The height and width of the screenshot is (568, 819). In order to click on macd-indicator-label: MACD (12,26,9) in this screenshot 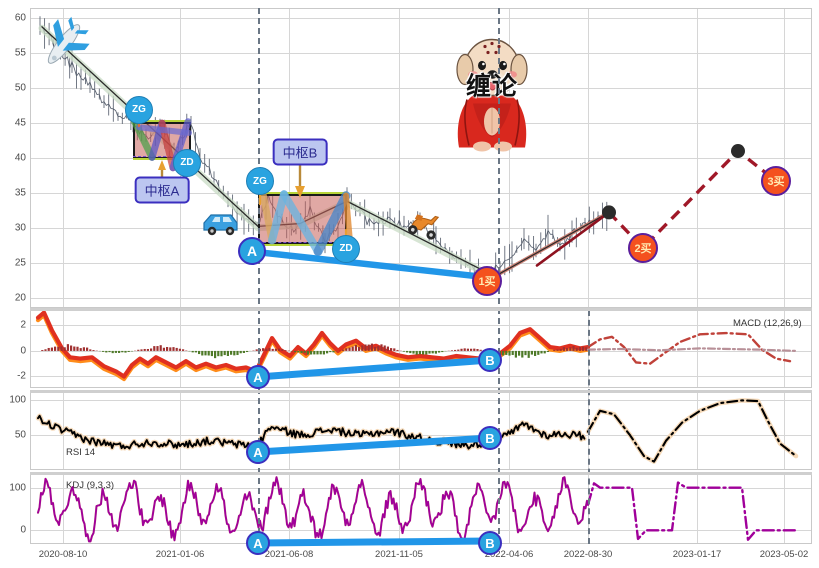, I will do `click(767, 323)`.